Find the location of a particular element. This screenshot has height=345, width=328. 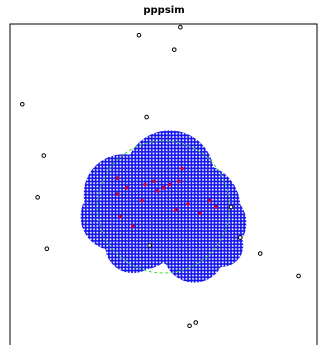

chart-title: pppsim is located at coordinates (163, 10).